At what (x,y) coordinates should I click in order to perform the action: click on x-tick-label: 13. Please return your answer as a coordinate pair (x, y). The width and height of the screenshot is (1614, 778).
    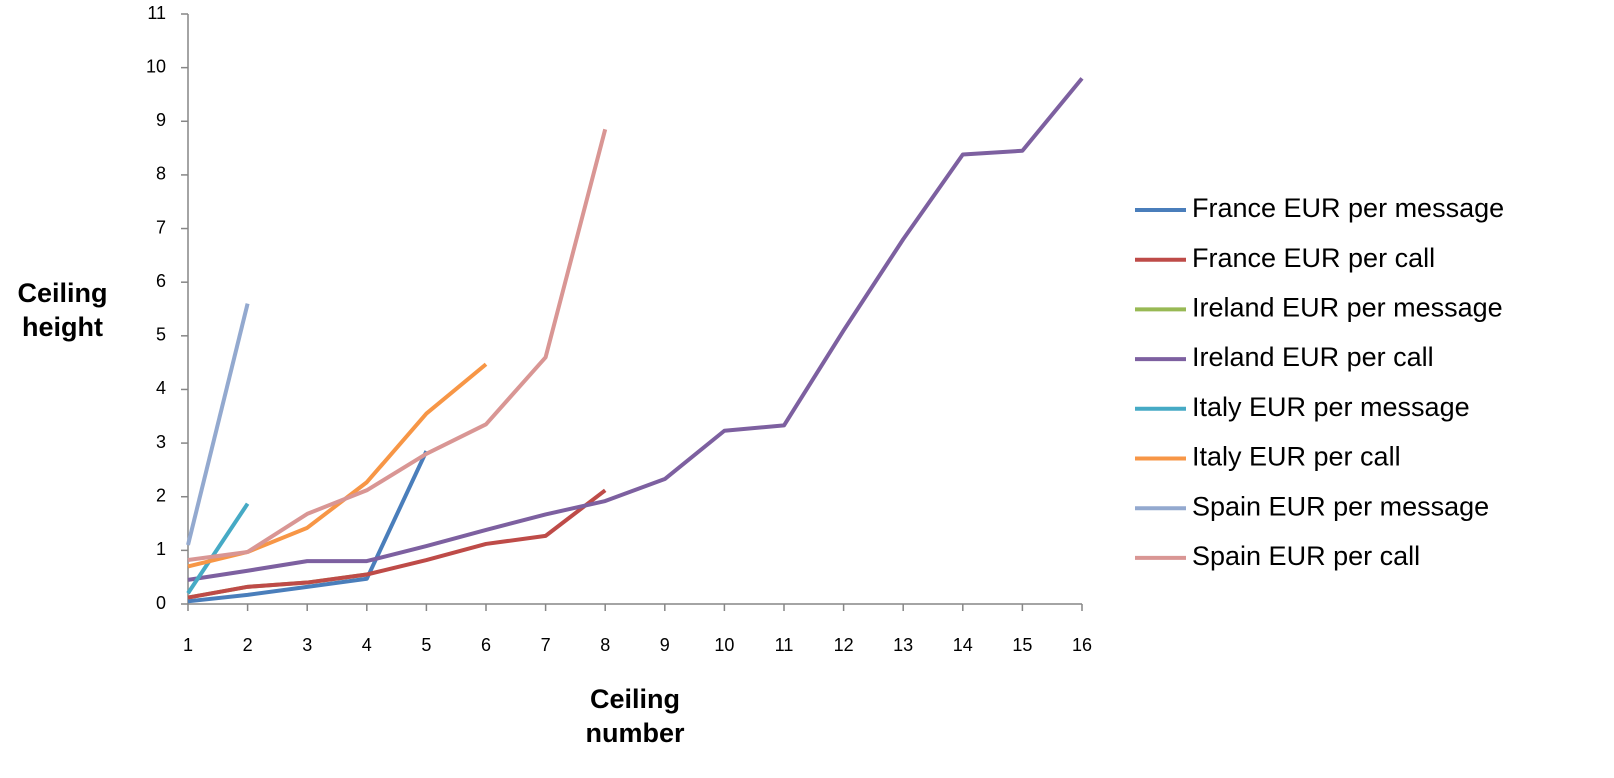
    Looking at the image, I should click on (903, 645).